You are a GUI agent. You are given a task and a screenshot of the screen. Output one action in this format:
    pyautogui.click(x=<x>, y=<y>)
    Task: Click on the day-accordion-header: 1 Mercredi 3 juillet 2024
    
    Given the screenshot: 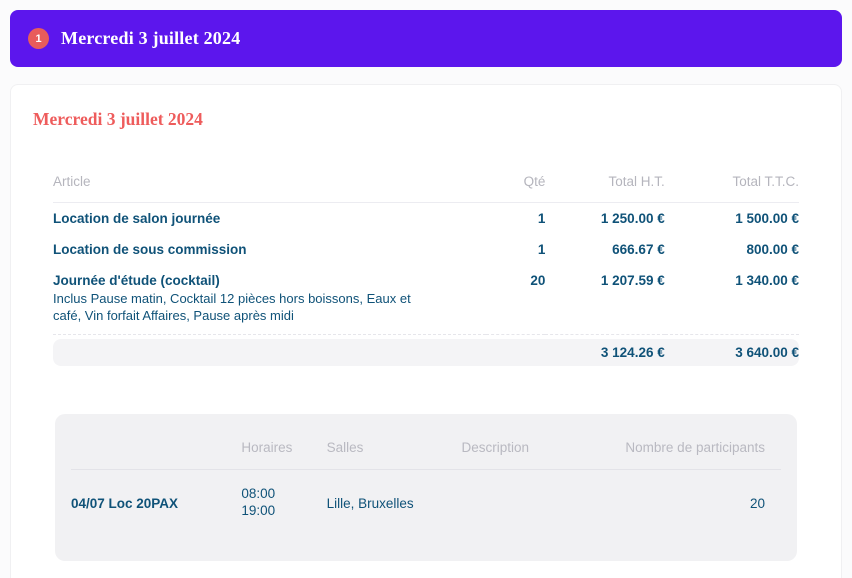 What is the action you would take?
    pyautogui.click(x=426, y=38)
    